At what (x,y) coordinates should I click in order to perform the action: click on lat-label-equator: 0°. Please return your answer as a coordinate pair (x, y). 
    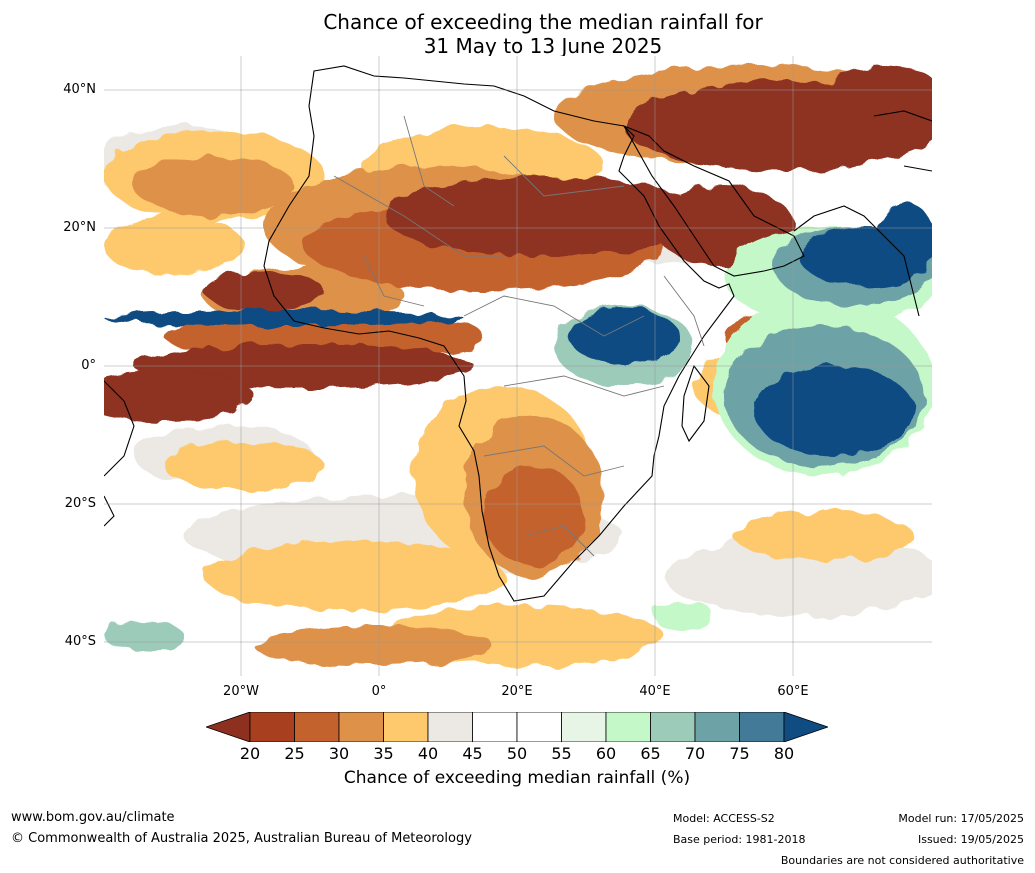
    Looking at the image, I should click on (88, 365).